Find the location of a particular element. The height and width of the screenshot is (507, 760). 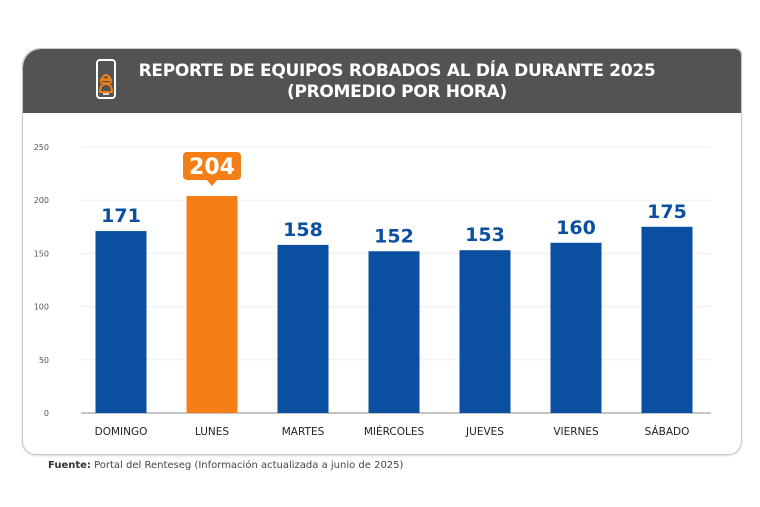

x-tick-label: LUNES is located at coordinates (212, 432).